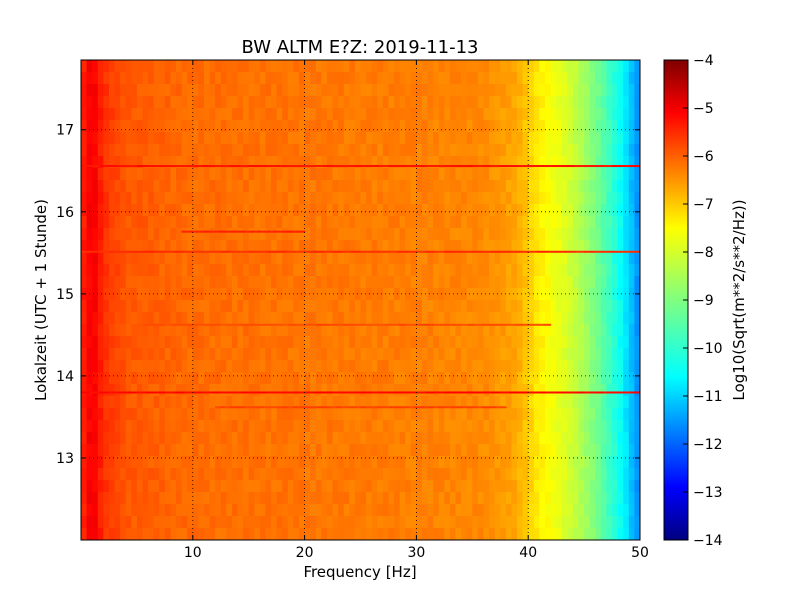 This screenshot has width=800, height=600. Describe the element at coordinates (739, 299) in the screenshot. I see `colorbar-label: Log10(Sqrt(m**2/s**2/Hz))` at that location.